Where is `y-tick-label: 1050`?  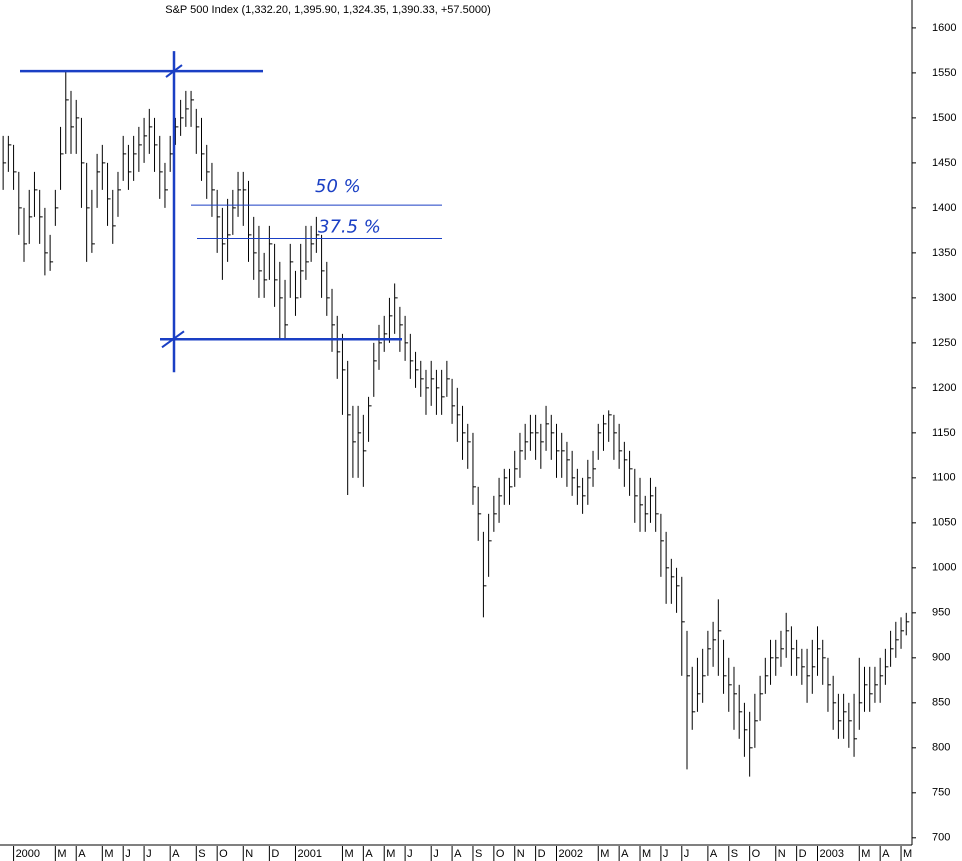 y-tick-label: 1050 is located at coordinates (944, 523).